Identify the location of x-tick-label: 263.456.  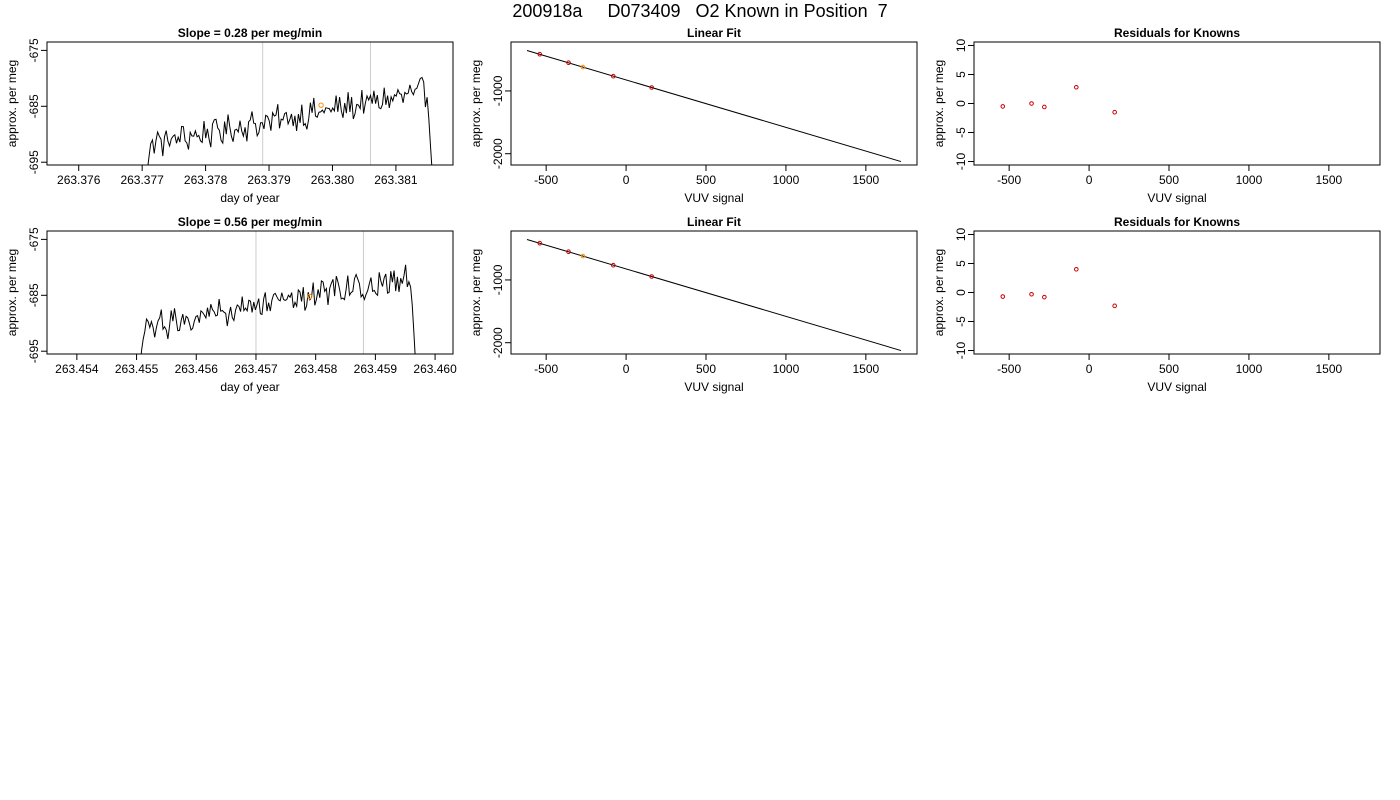
(197, 369).